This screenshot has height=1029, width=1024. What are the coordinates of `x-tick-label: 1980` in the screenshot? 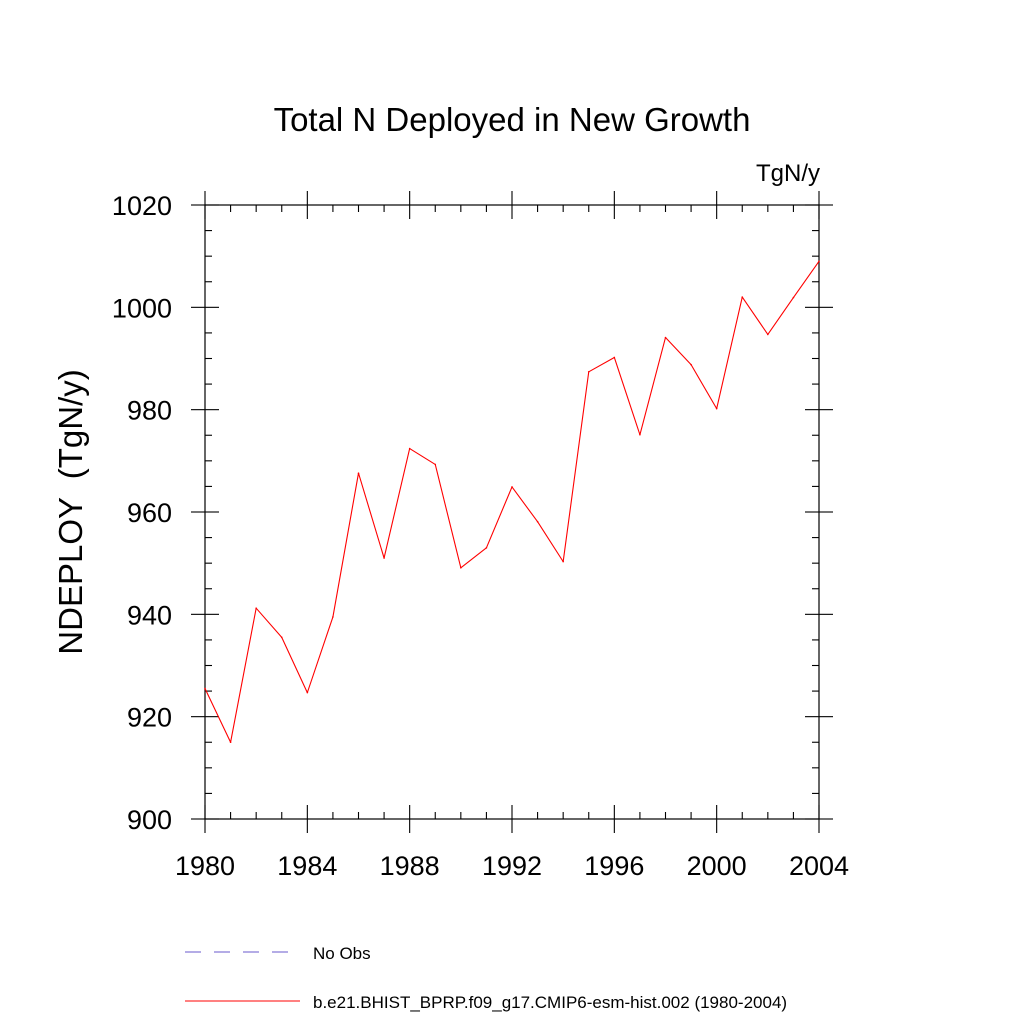 It's located at (205, 866).